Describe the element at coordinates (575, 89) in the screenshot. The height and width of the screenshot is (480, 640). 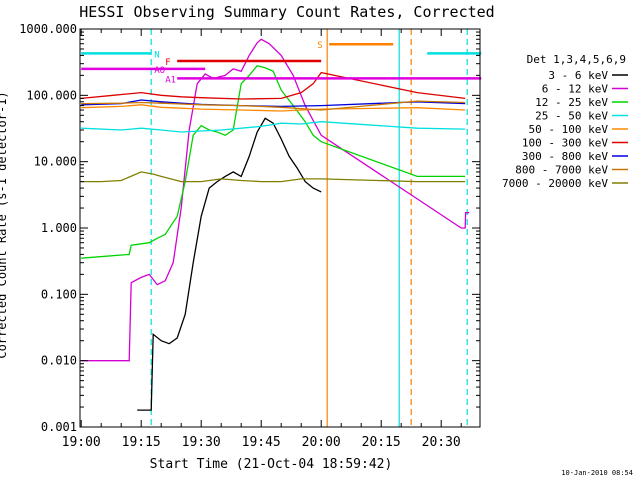
I see `legend-label: 6 - 12 keV` at that location.